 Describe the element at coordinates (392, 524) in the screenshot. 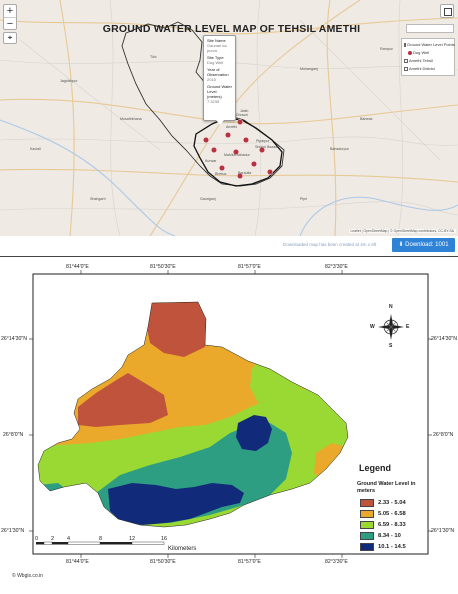

I see `legend-label: 6.59 - 8.33` at that location.